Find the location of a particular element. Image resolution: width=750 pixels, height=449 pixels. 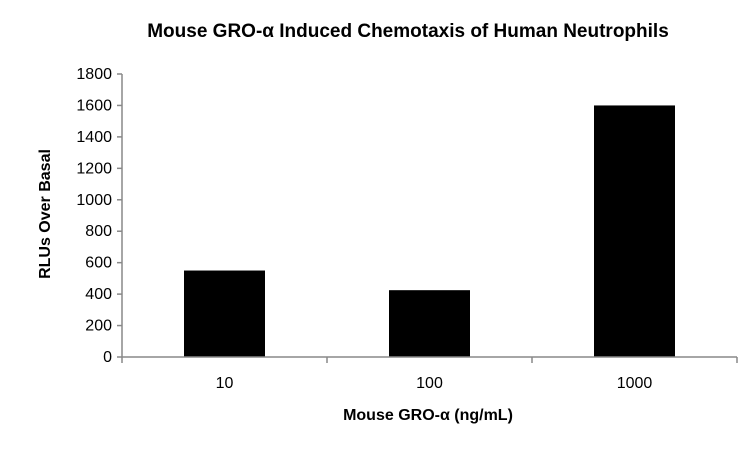

x-axis-label: Mouse GRO-α (ng/mL) is located at coordinates (428, 415).